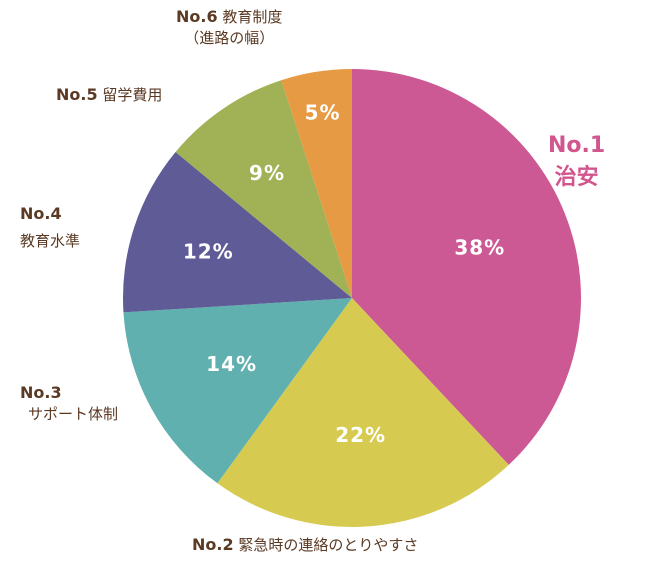  Describe the element at coordinates (50, 240) in the screenshot. I see `slice-label-4: 教育水準` at that location.